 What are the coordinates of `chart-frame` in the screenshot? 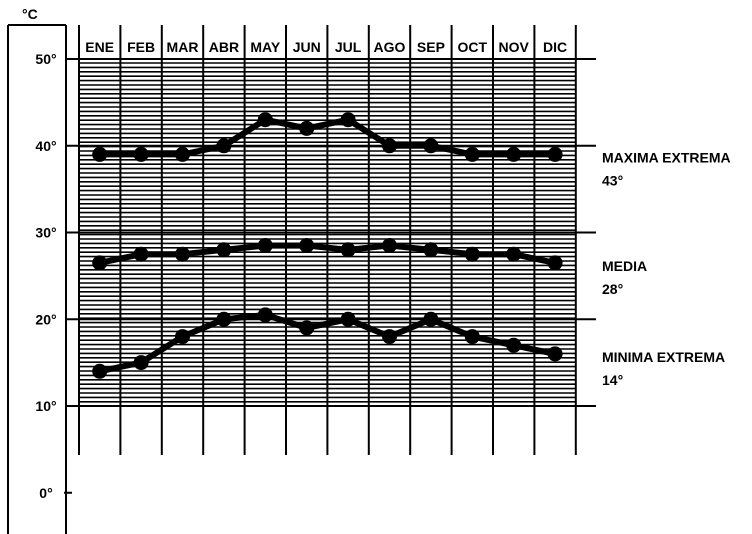 It's located at (37, 279).